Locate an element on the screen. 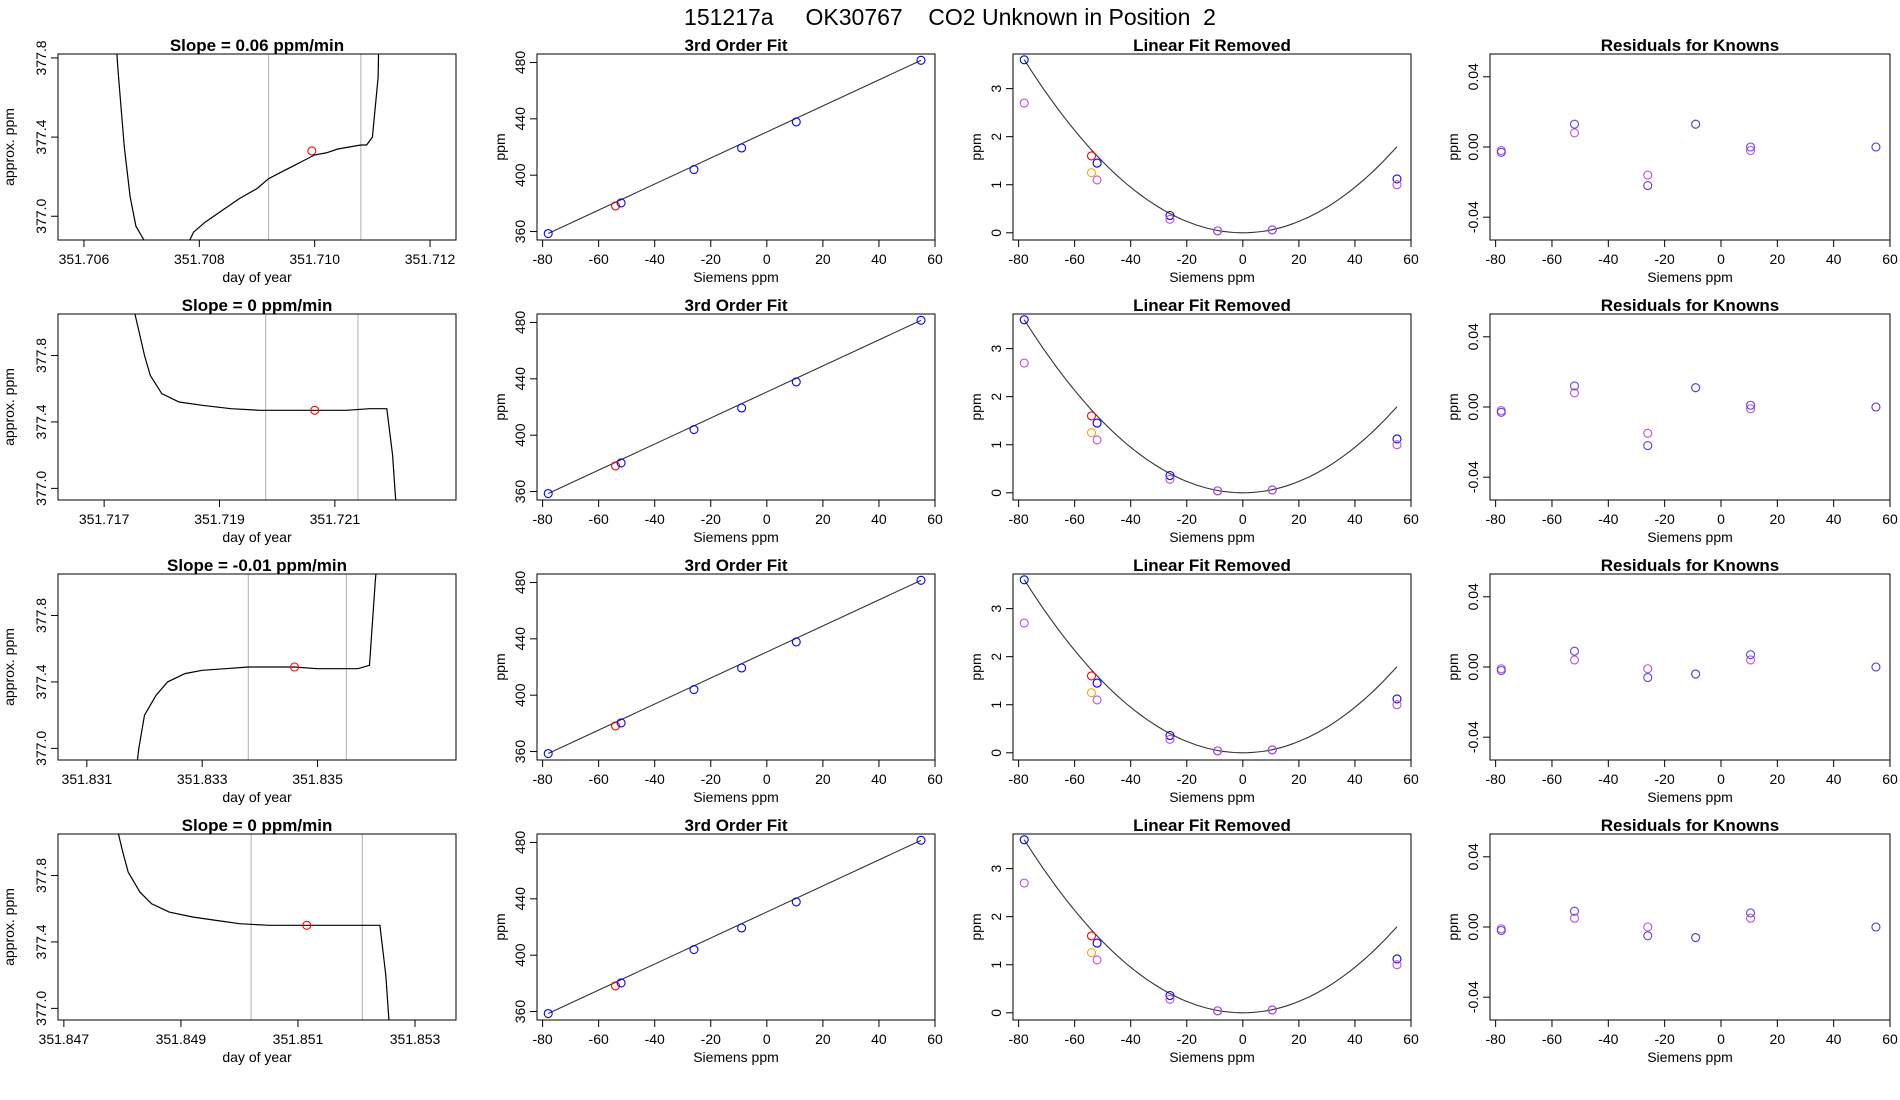 This screenshot has width=1900, height=1100. x-tick-label: 351.708 is located at coordinates (199, 259).